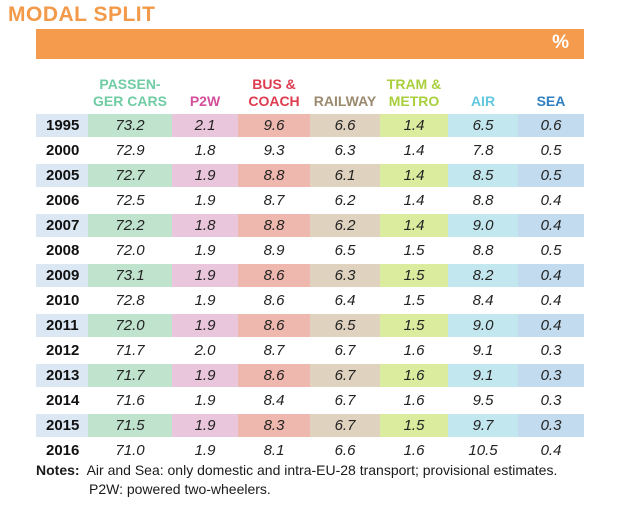 The height and width of the screenshot is (525, 640). What do you see at coordinates (483, 325) in the screenshot?
I see `cell-air: 9.0` at bounding box center [483, 325].